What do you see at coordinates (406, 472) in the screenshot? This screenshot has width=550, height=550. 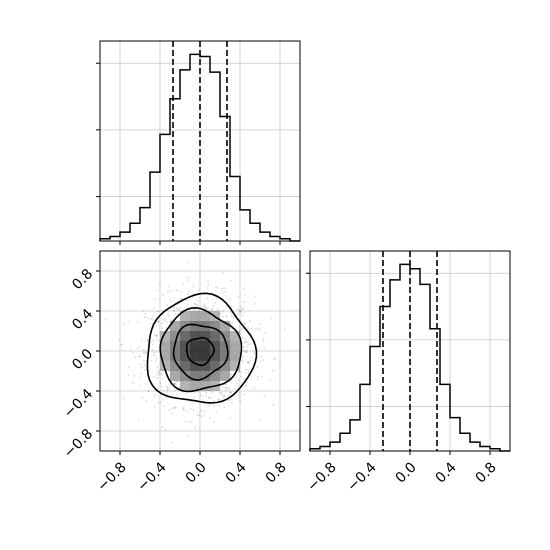 I see `x-tick-label: 0.0` at bounding box center [406, 472].